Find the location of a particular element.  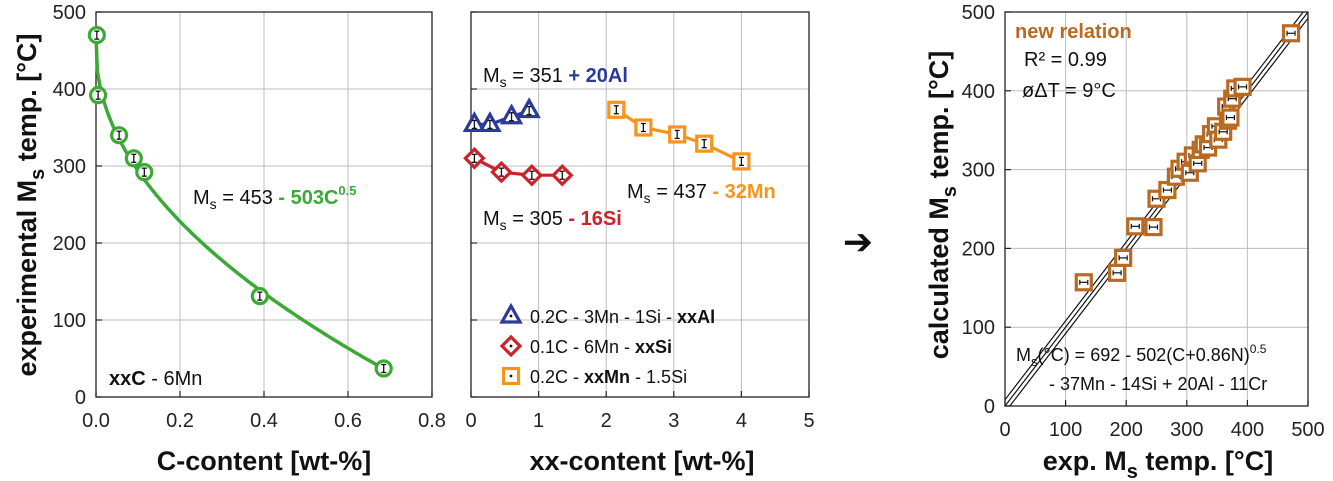

p2-legend-markers is located at coordinates (511, 344).